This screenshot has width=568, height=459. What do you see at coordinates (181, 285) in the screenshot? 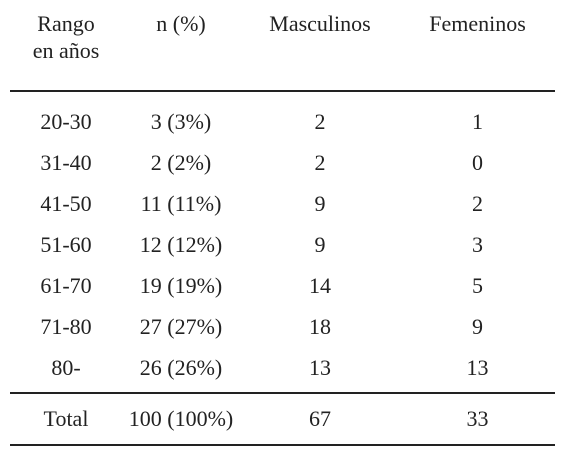
I see `cell-n: 19 (19%)` at bounding box center [181, 285].